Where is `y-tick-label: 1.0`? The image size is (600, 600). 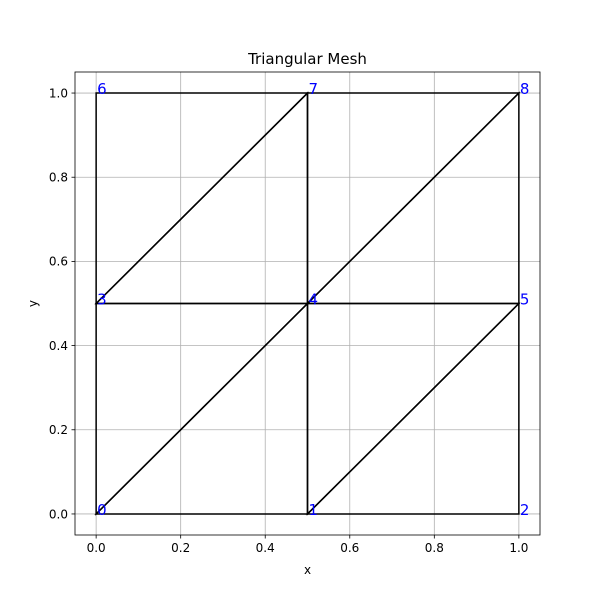 y-tick-label: 1.0 is located at coordinates (58, 93).